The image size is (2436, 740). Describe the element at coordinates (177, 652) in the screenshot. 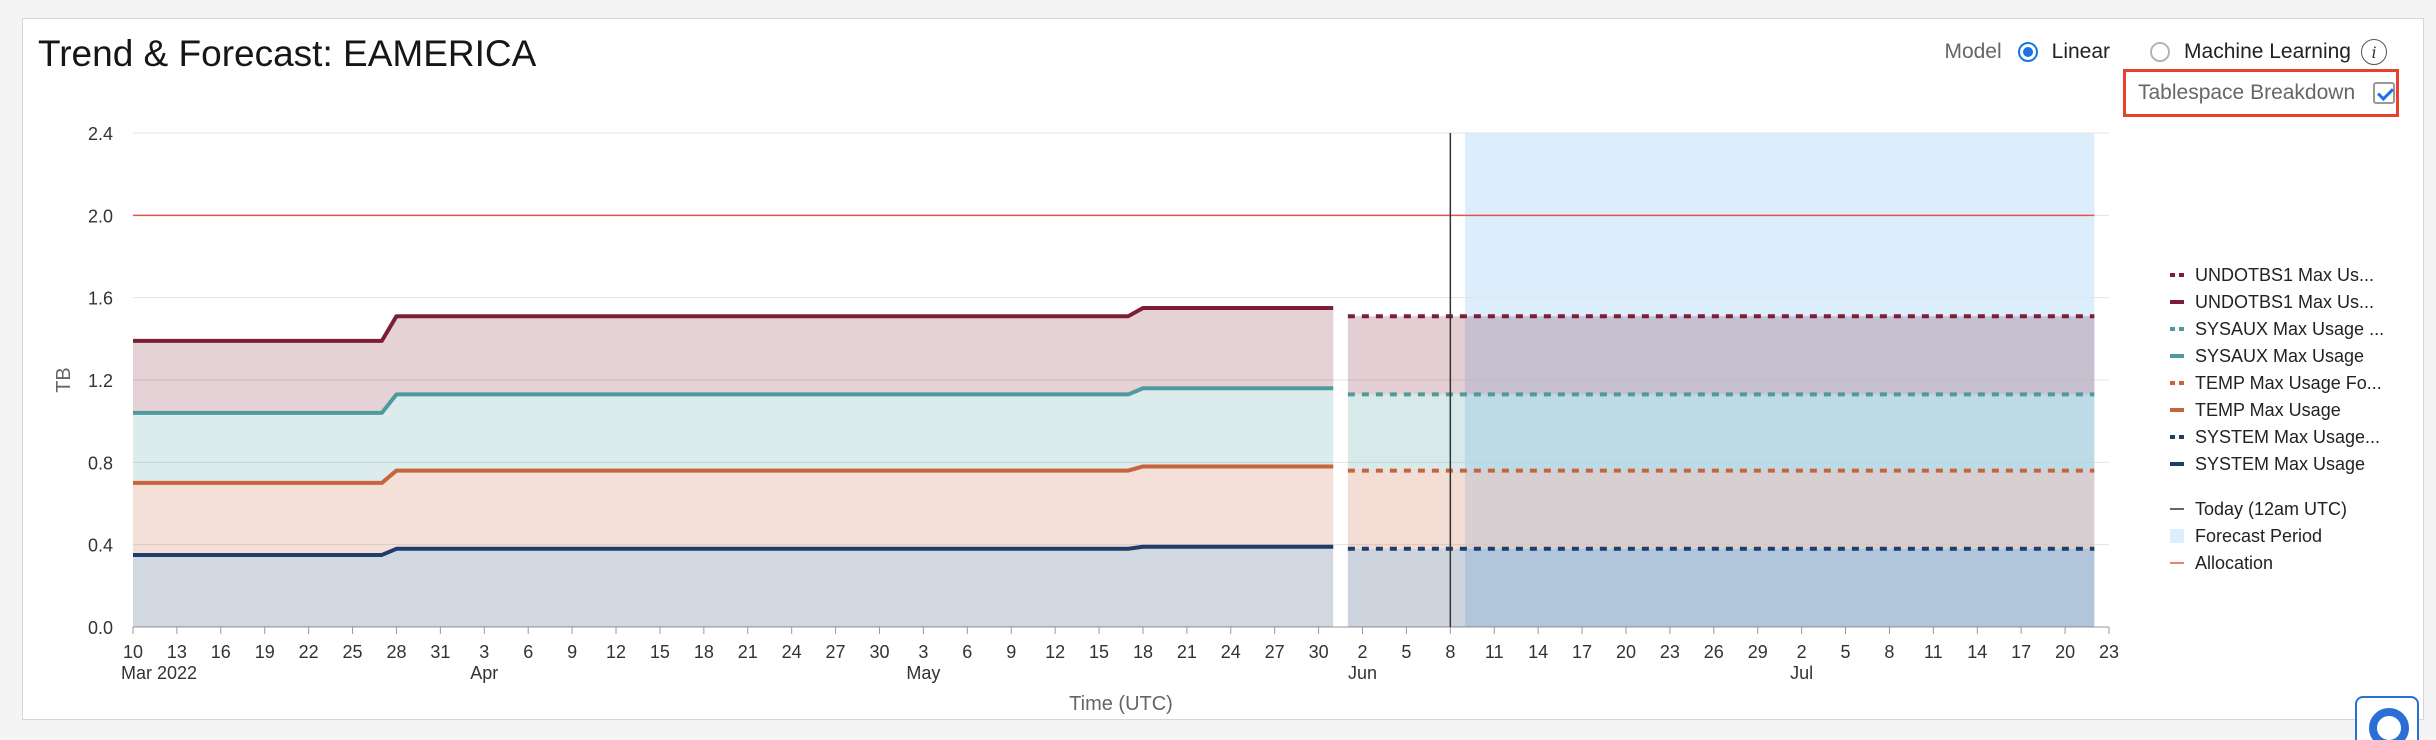

I see `x-tick-label: 13` at that location.